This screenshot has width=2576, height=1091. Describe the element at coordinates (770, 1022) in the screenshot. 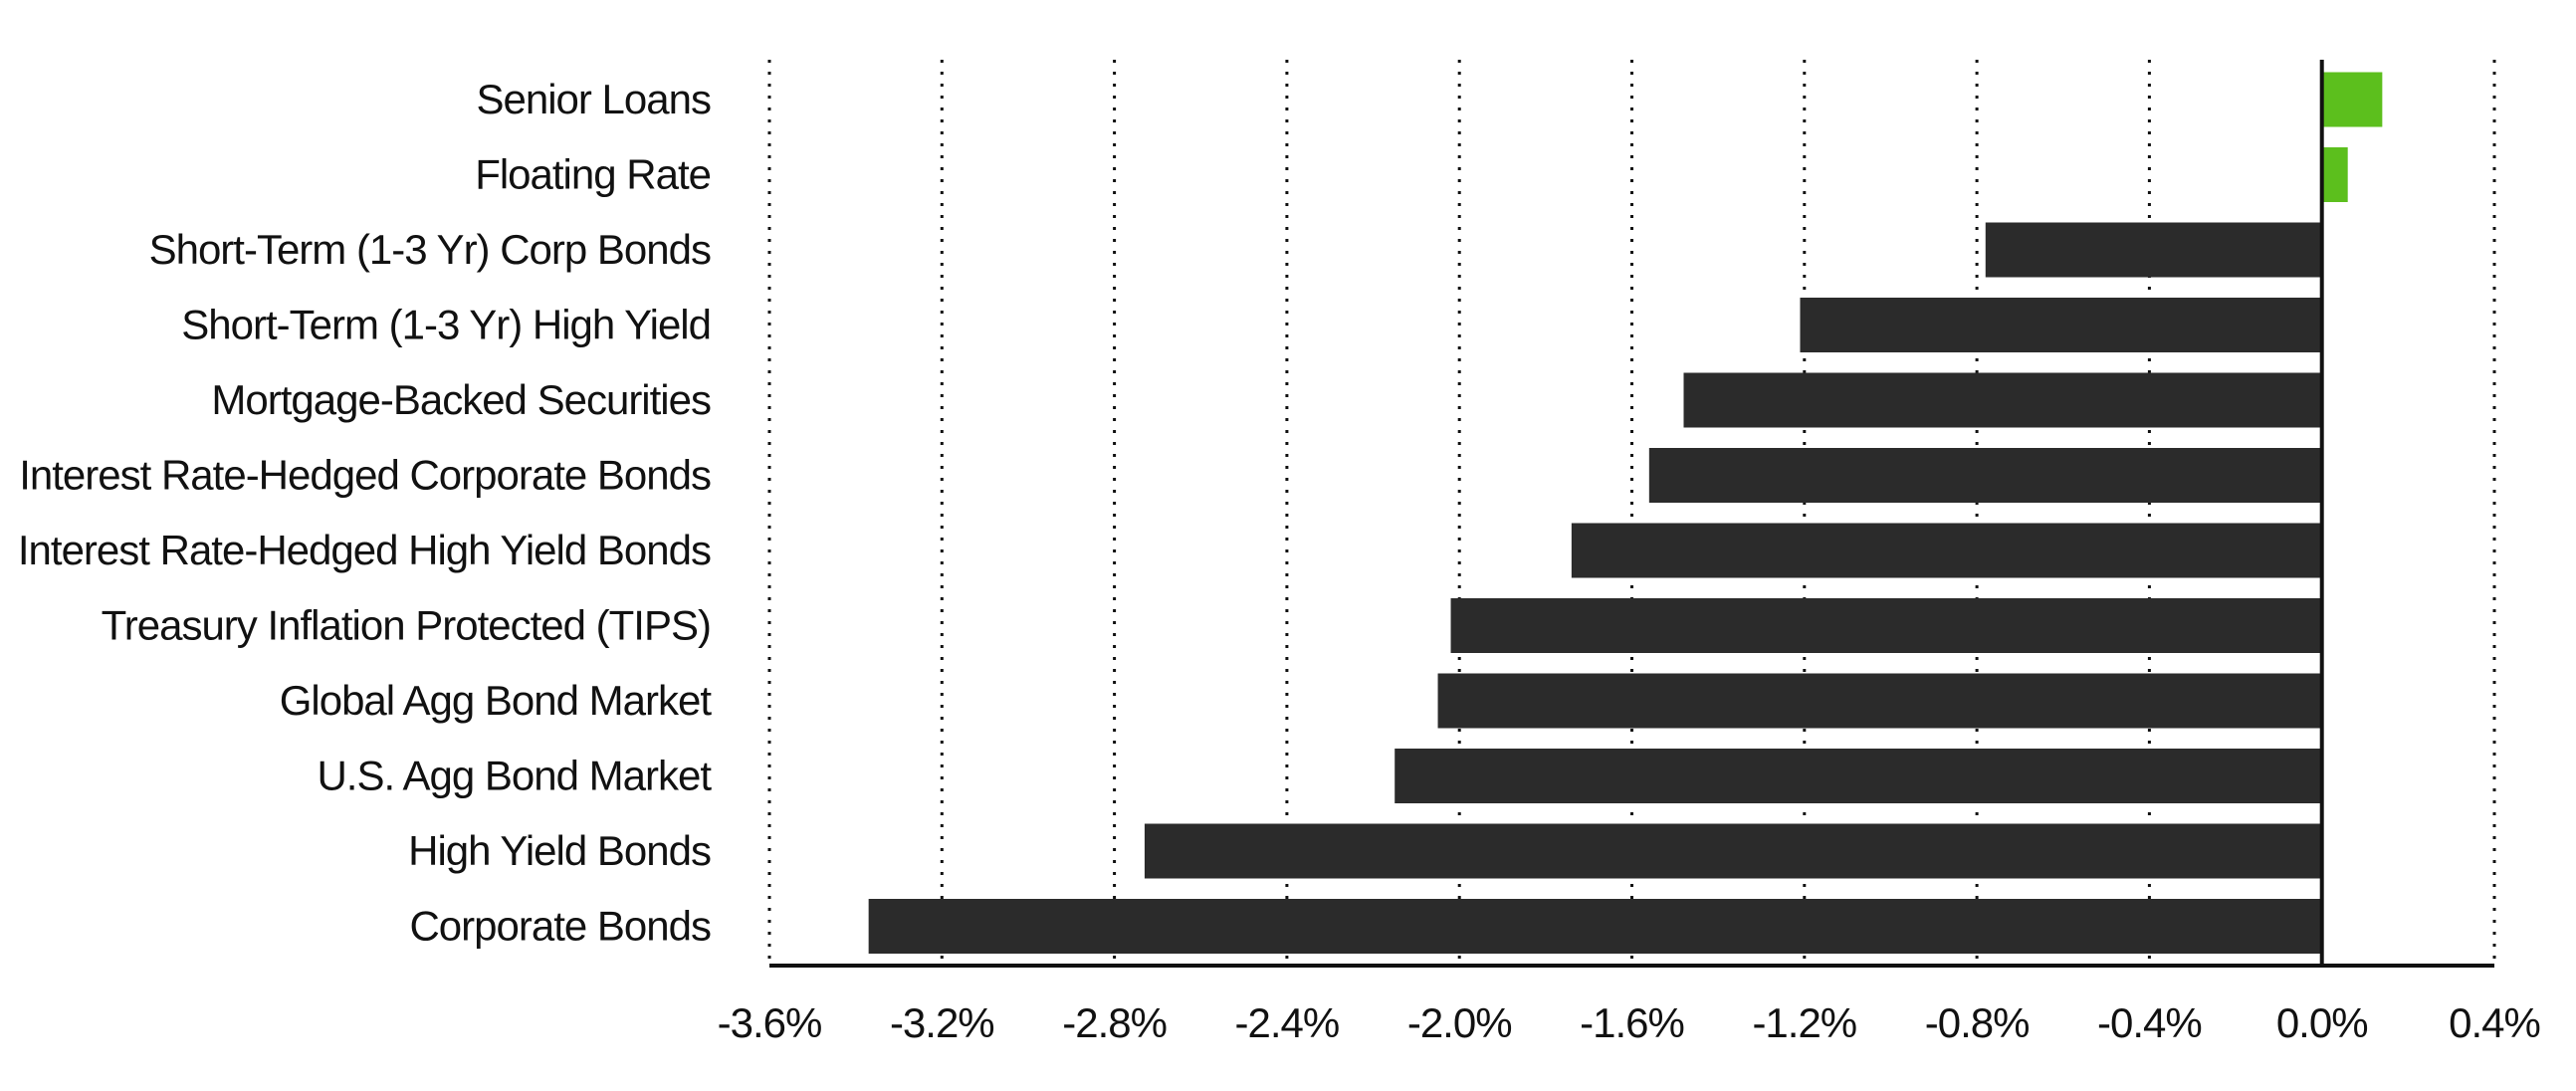

I see `x-tick-label: -3.6%` at that location.